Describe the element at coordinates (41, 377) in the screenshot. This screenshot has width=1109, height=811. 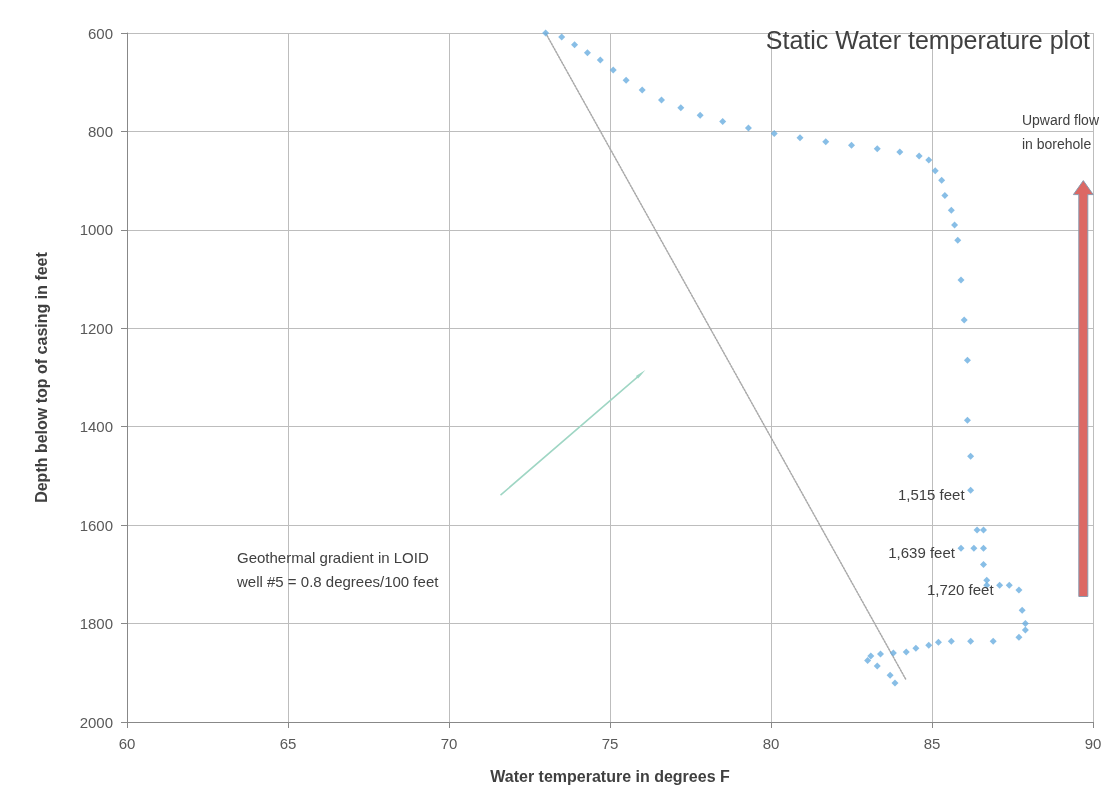
I see `y-axis-title: Depth below top of casing in feet` at that location.